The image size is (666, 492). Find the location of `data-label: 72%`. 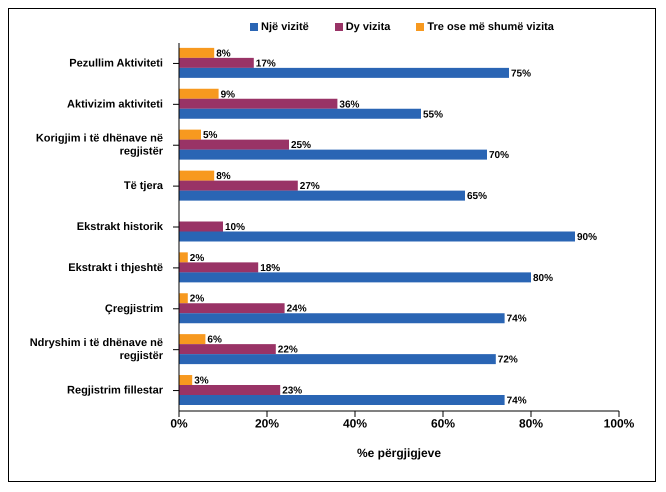

data-label: 72% is located at coordinates (508, 360).